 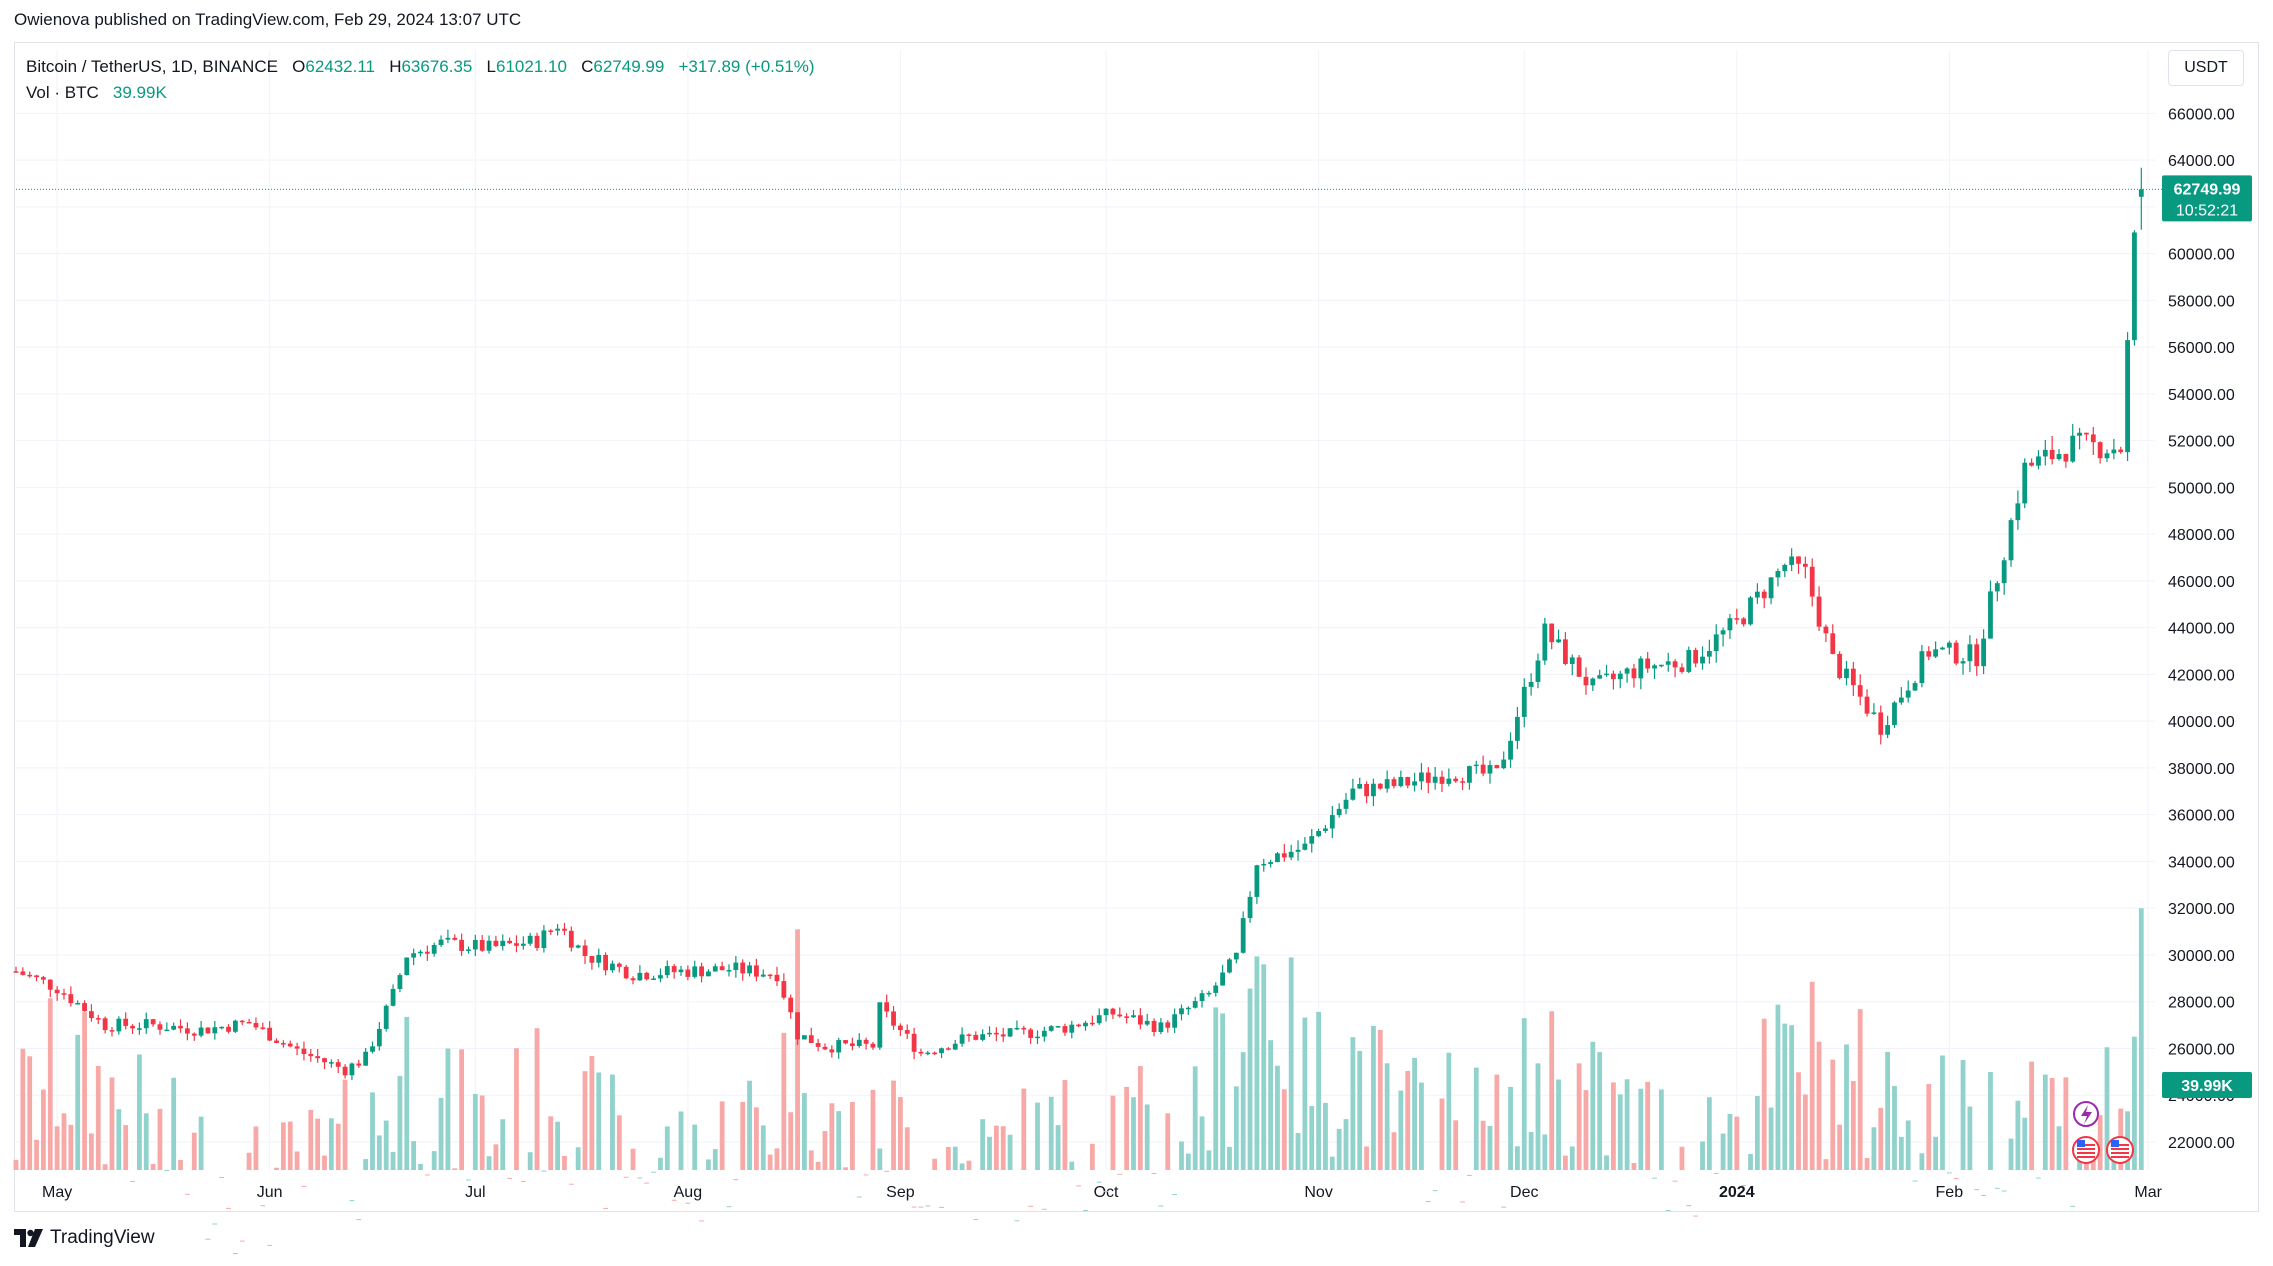 I want to click on y-axis-tick-label: 52000.00, so click(x=2201, y=442).